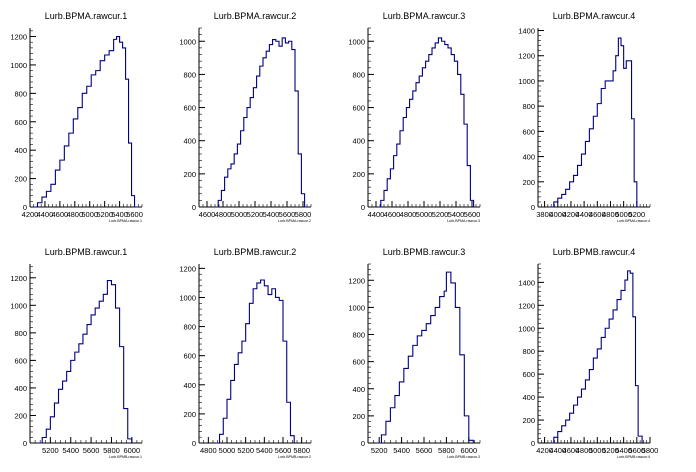 Image resolution: width=696 pixels, height=472 pixels. What do you see at coordinates (255, 252) in the screenshot?
I see `histogram-title: Lurb.BPMB.rawcur.2` at bounding box center [255, 252].